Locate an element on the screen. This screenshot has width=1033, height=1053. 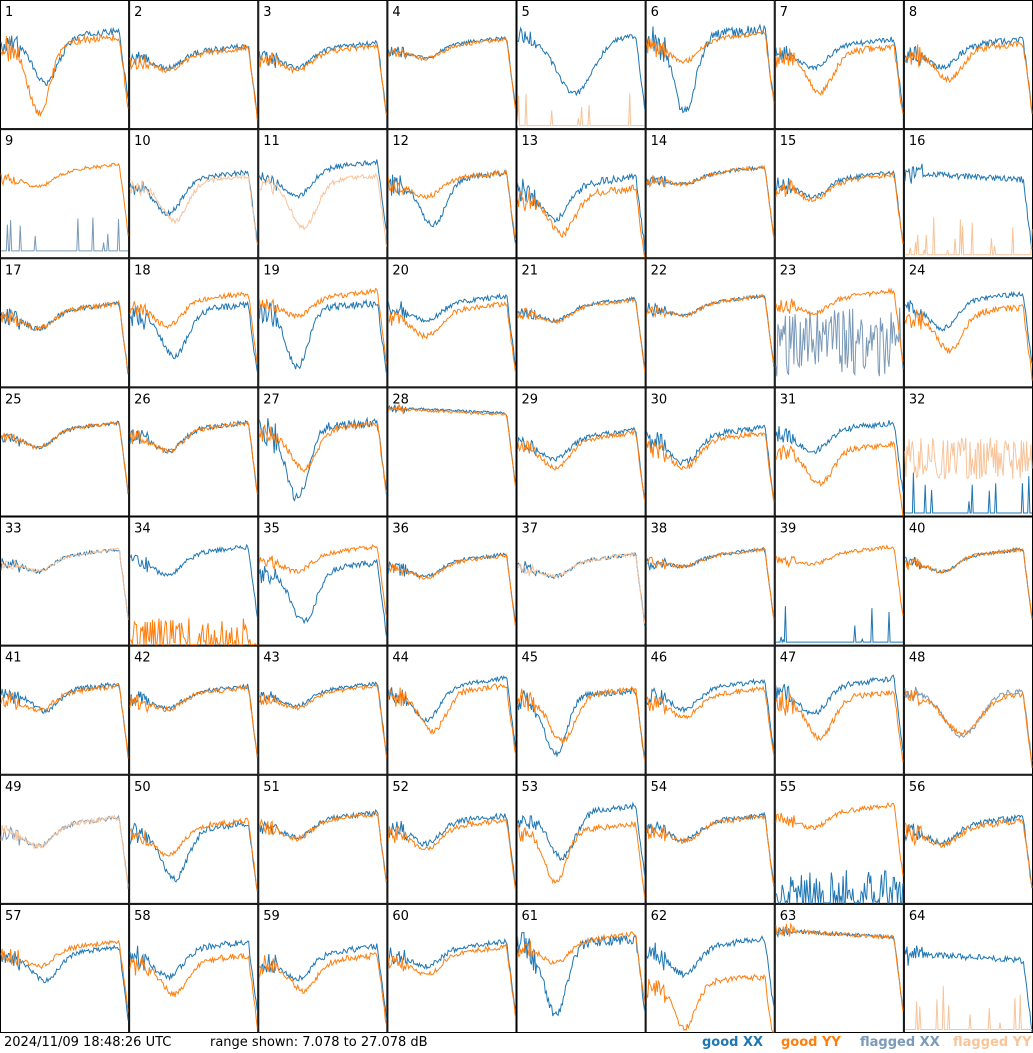
panel-47: 47 is located at coordinates (839, 710).